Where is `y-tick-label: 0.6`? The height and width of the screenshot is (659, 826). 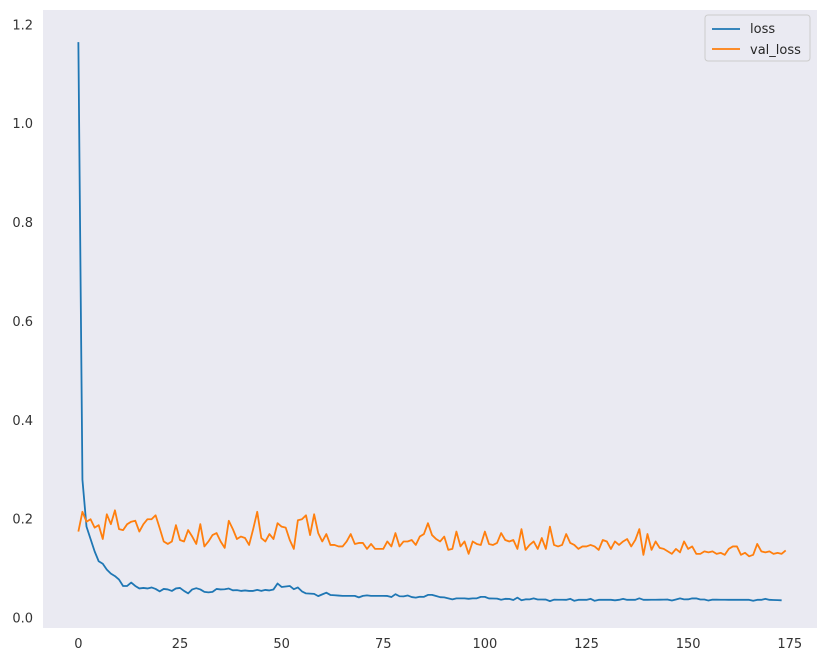 y-tick-label: 0.6 is located at coordinates (22, 322).